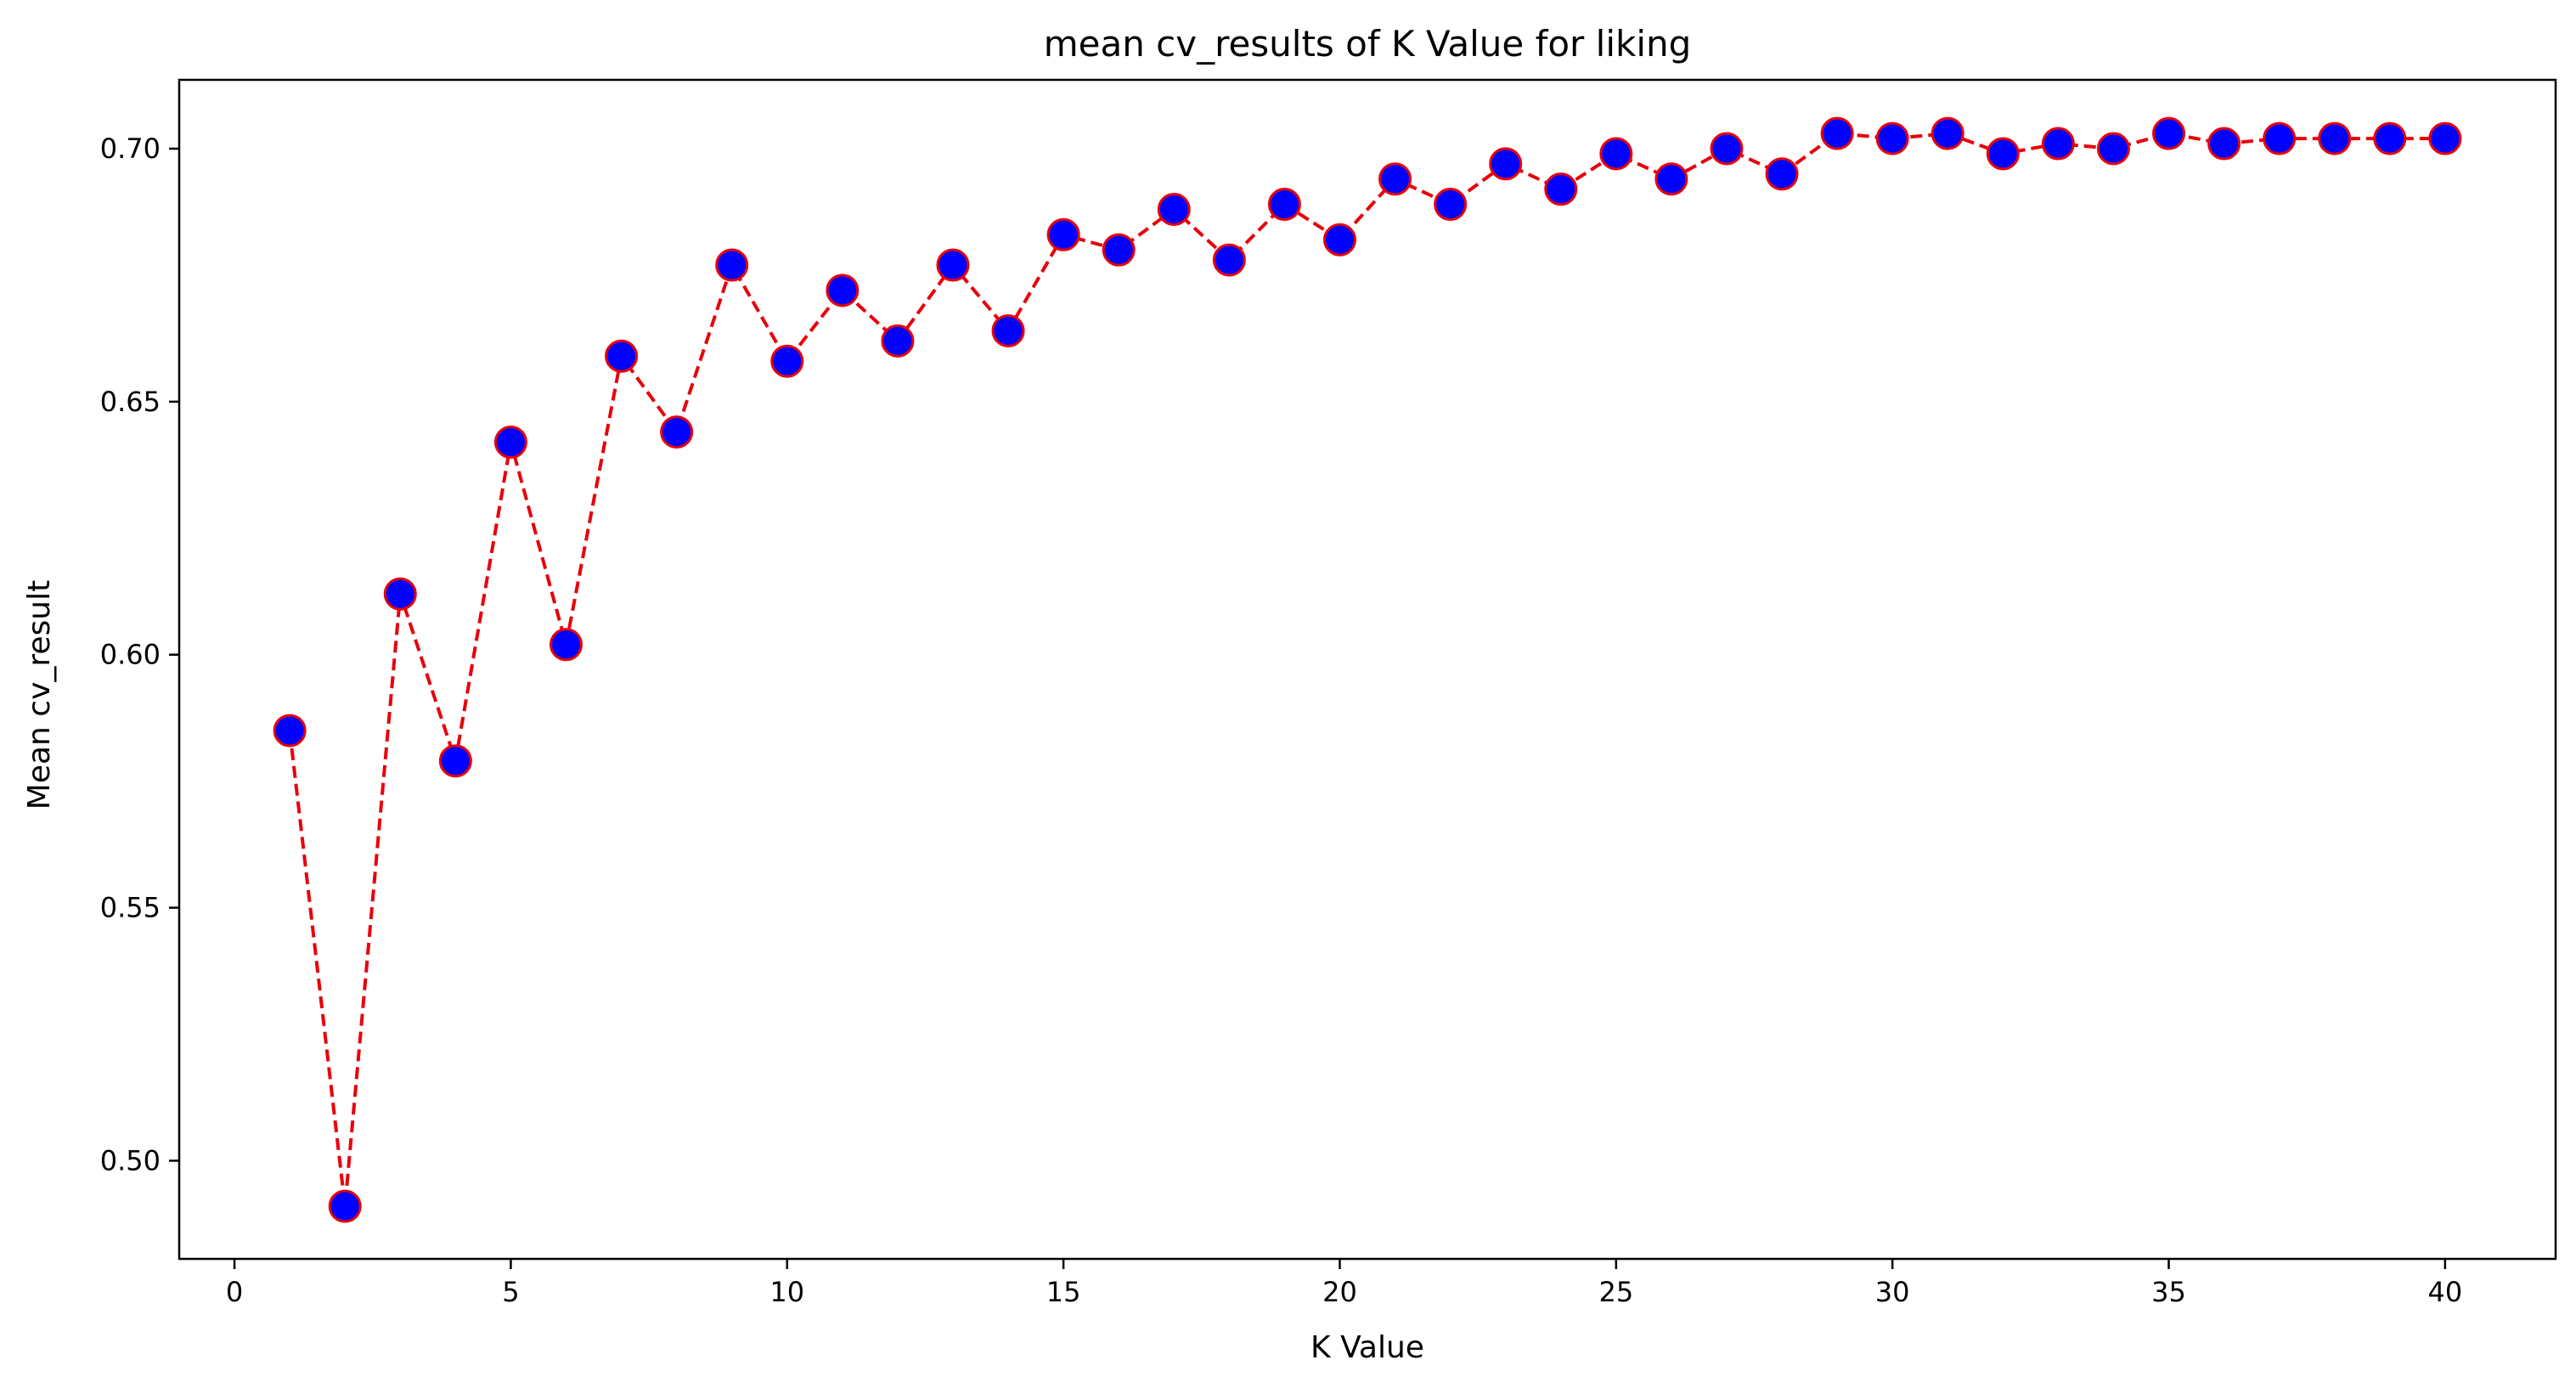 This screenshot has width=2576, height=1388. I want to click on x-tick-label: 5, so click(510, 1292).